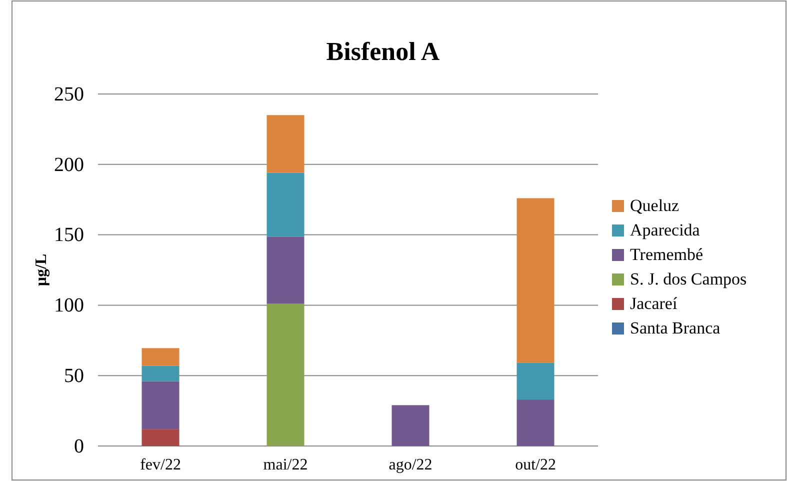  I want to click on y-axis-title: µg/L, so click(41, 270).